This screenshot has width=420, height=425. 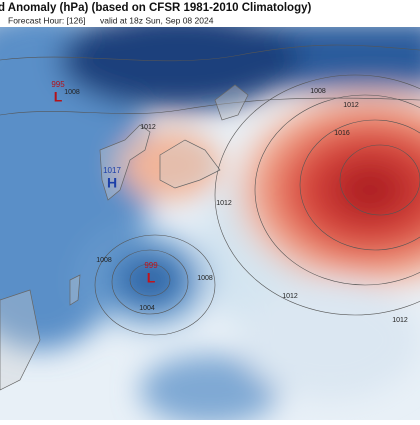 I want to click on header-bar, so click(x=210, y=13).